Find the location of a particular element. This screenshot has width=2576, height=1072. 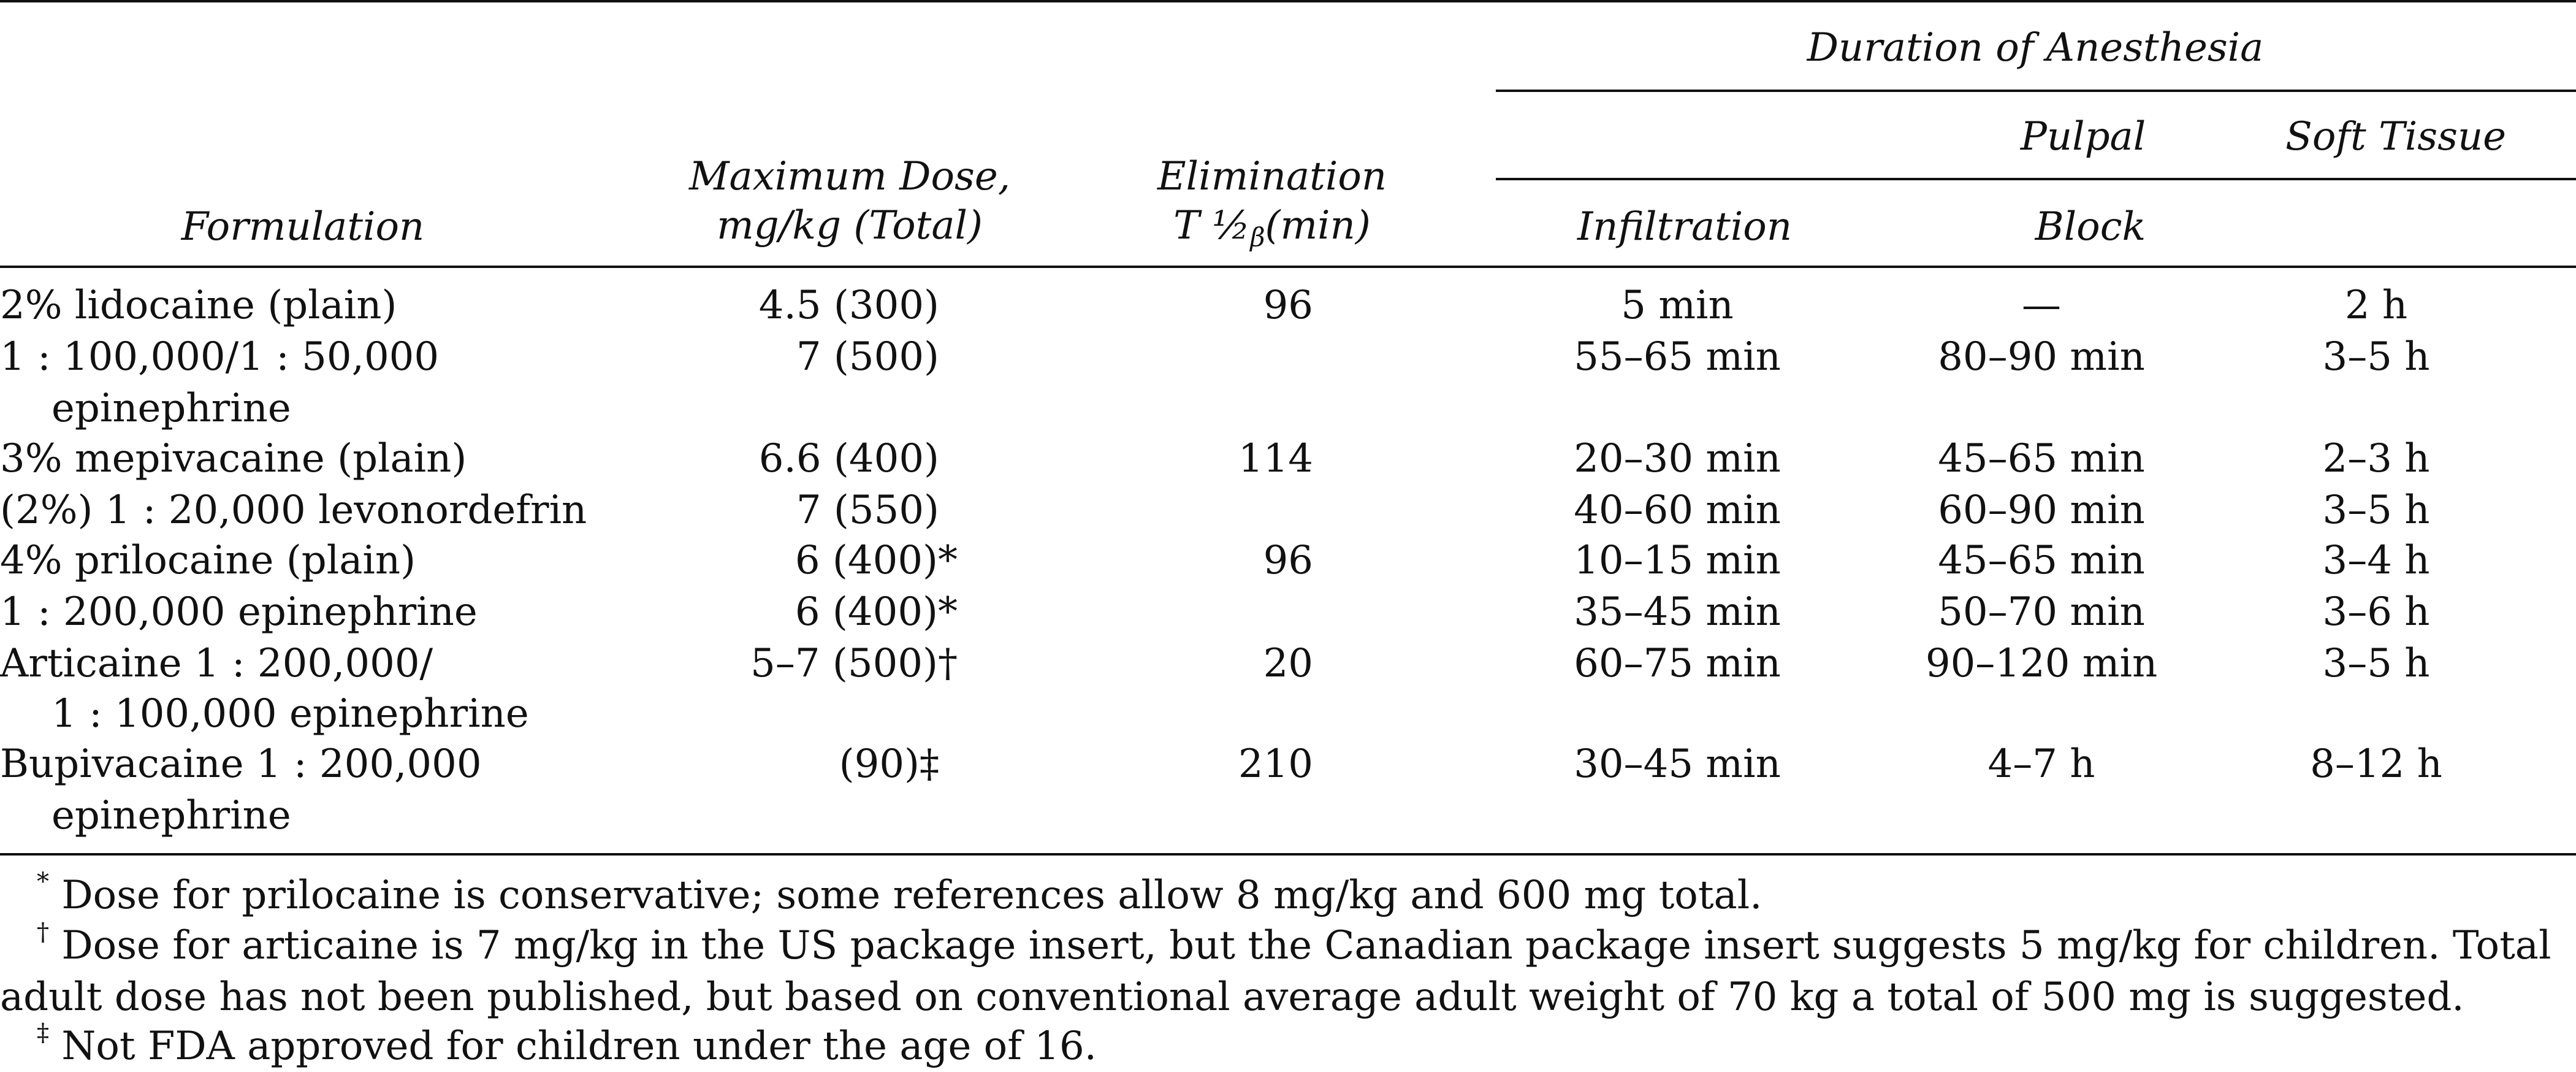

cell-formulation: Articaine 1 : 200,000/ is located at coordinates (216, 664).